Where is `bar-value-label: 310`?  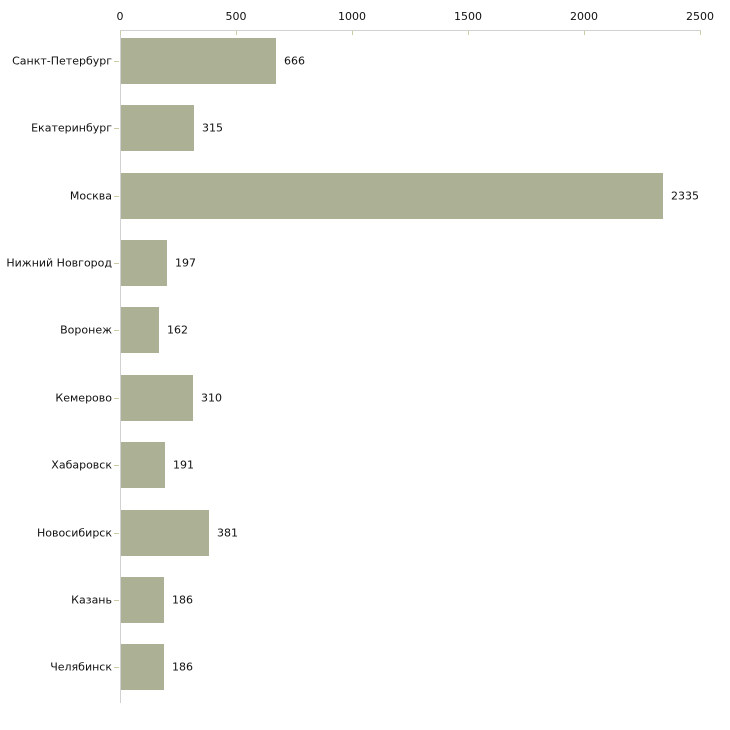 bar-value-label: 310 is located at coordinates (211, 398).